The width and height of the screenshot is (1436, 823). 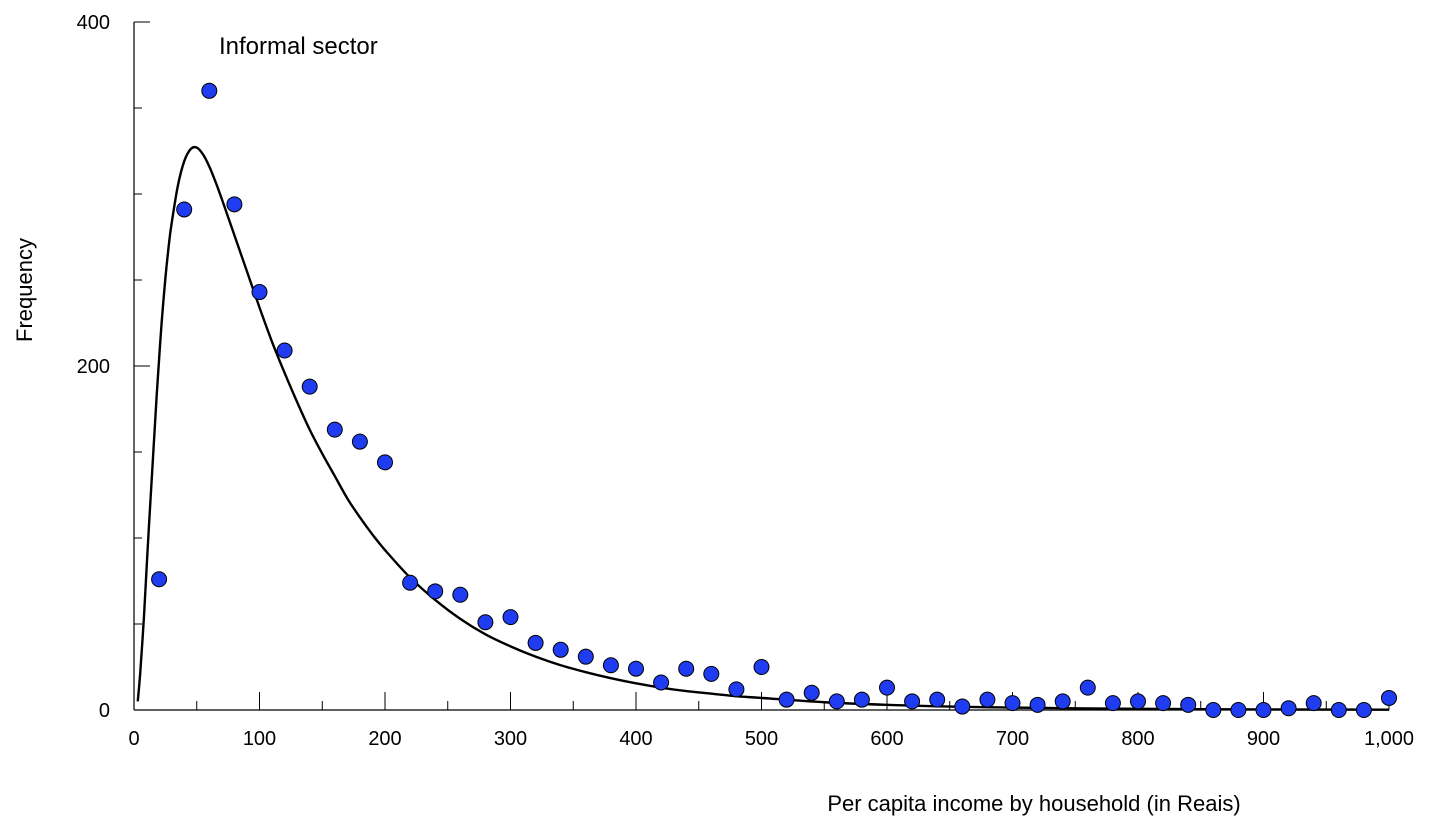 What do you see at coordinates (24, 290) in the screenshot?
I see `y-axis-title: Frequency` at bounding box center [24, 290].